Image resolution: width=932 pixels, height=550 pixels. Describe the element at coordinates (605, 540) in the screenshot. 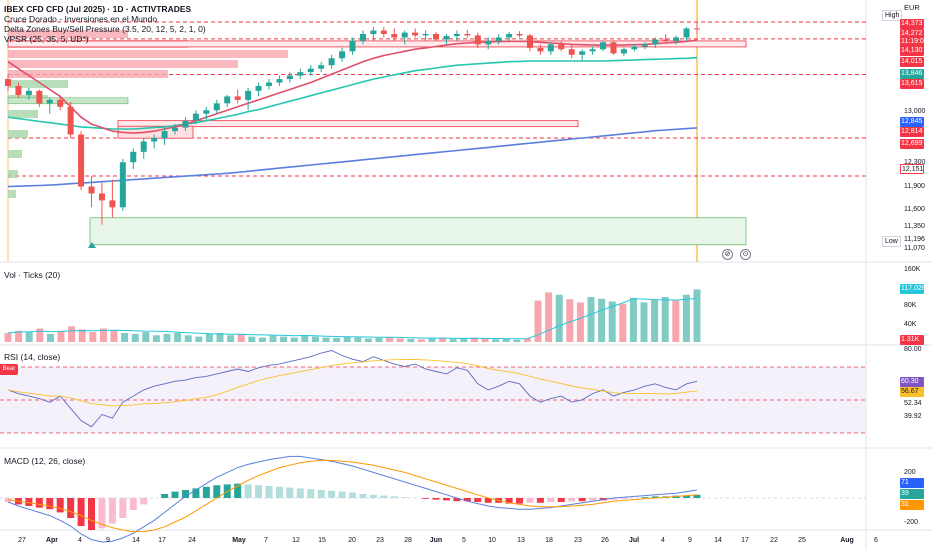

I see `x-axis-label: 26` at that location.